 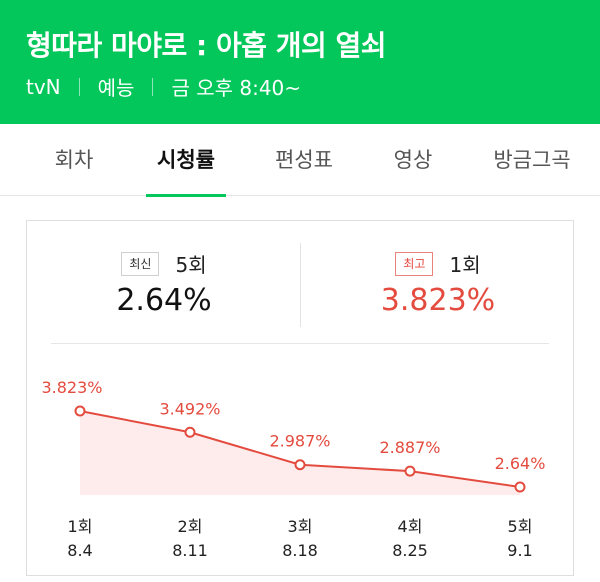 What do you see at coordinates (190, 526) in the screenshot?
I see `chart-x-label-episode: 2회` at bounding box center [190, 526].